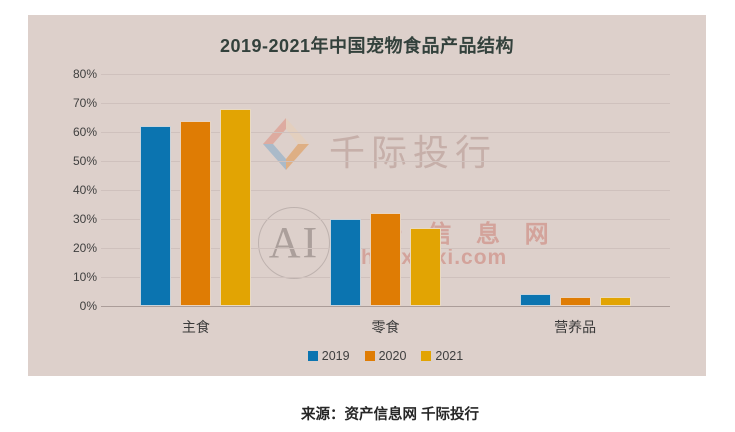  I want to click on y-tick-label: 10%, so click(84, 277).